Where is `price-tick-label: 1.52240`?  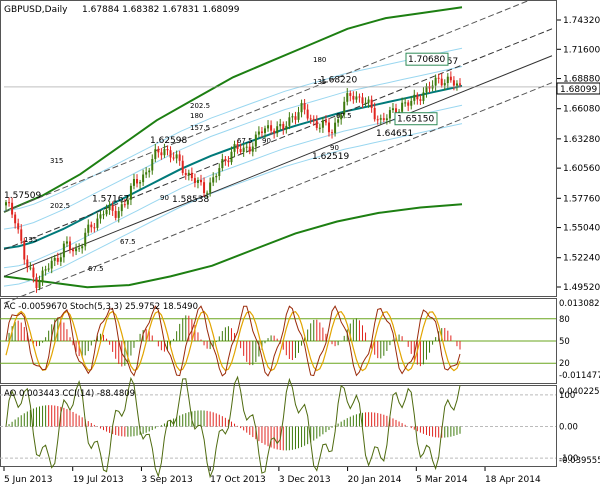 price-tick-label: 1.52240 is located at coordinates (581, 259).